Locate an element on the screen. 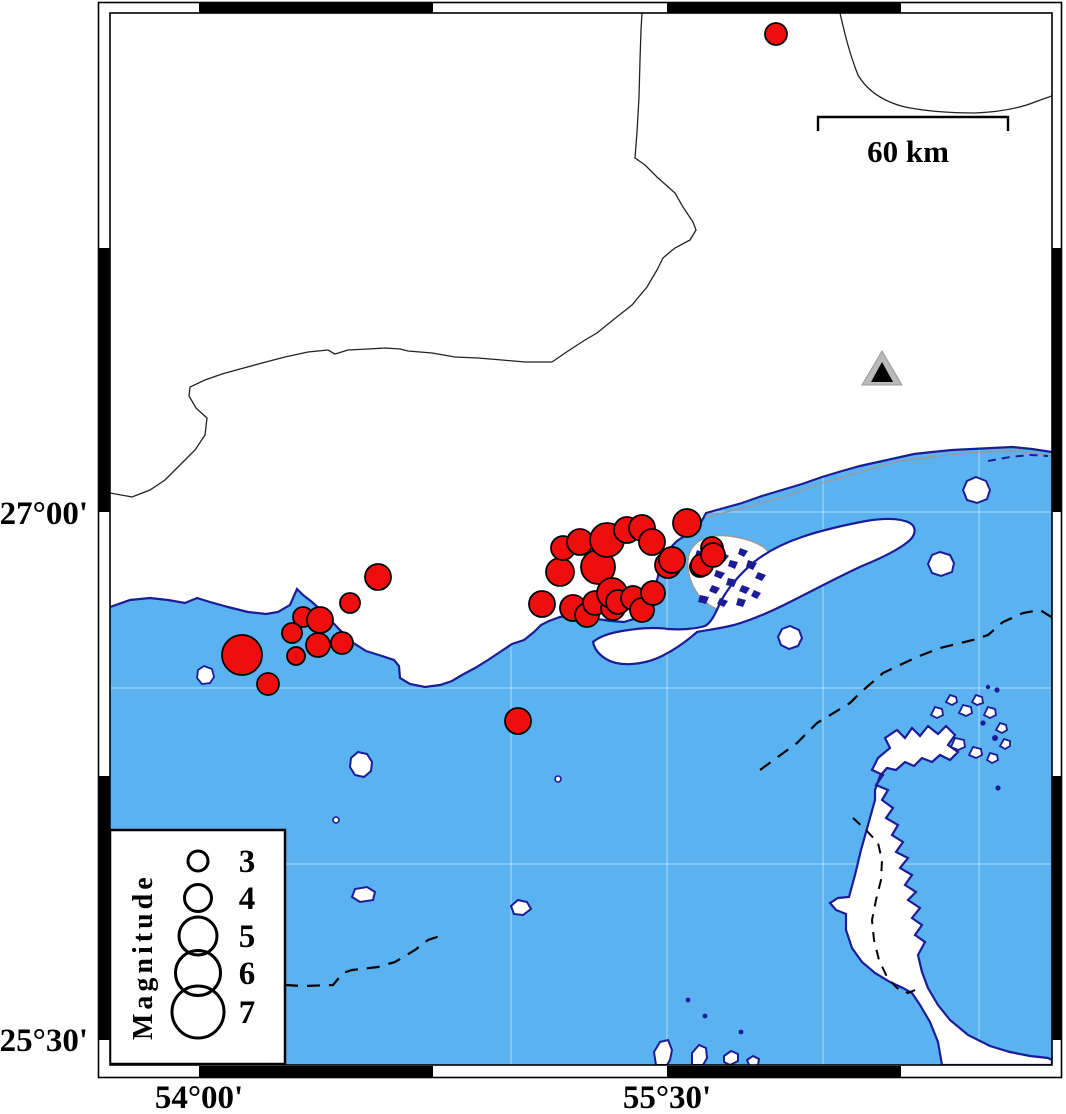 The width and height of the screenshot is (1066, 1114). musandam-peninsula is located at coordinates (940, 894).